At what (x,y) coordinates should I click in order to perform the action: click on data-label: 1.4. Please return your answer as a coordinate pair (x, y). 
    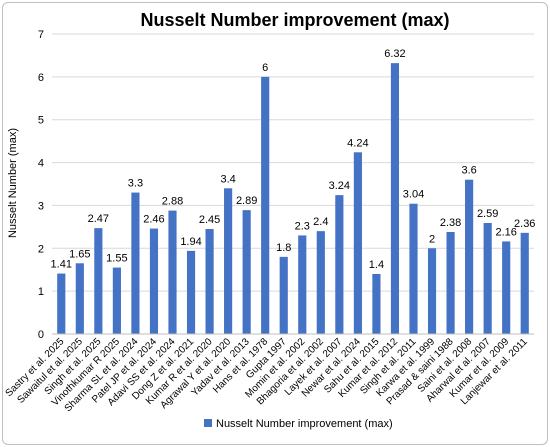
    Looking at the image, I should click on (376, 265).